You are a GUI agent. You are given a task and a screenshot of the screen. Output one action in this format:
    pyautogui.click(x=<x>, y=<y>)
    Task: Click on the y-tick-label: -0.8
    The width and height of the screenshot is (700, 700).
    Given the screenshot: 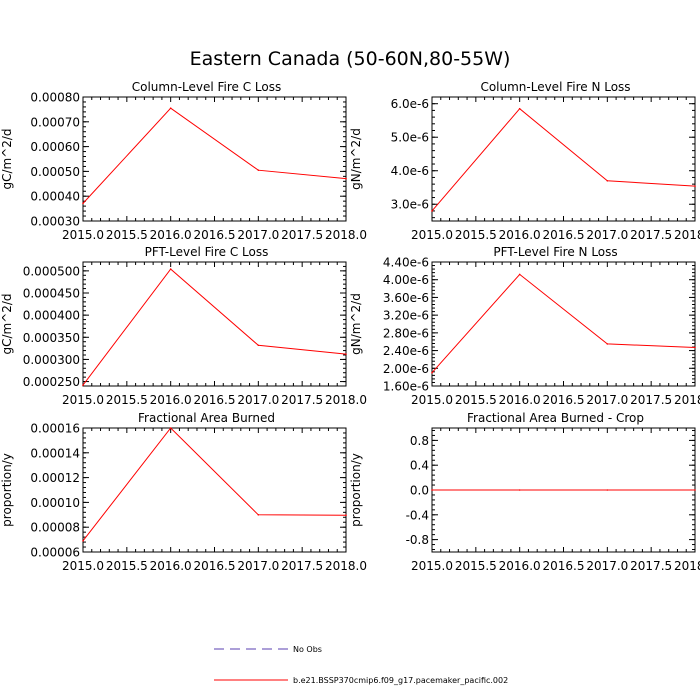 What is the action you would take?
    pyautogui.click(x=417, y=540)
    